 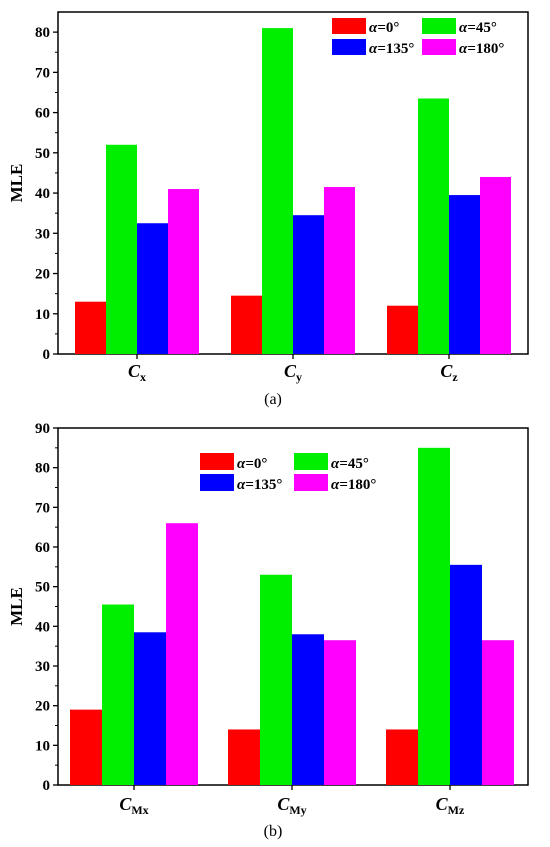 I want to click on x-tick-label: Cx, so click(x=137, y=372).